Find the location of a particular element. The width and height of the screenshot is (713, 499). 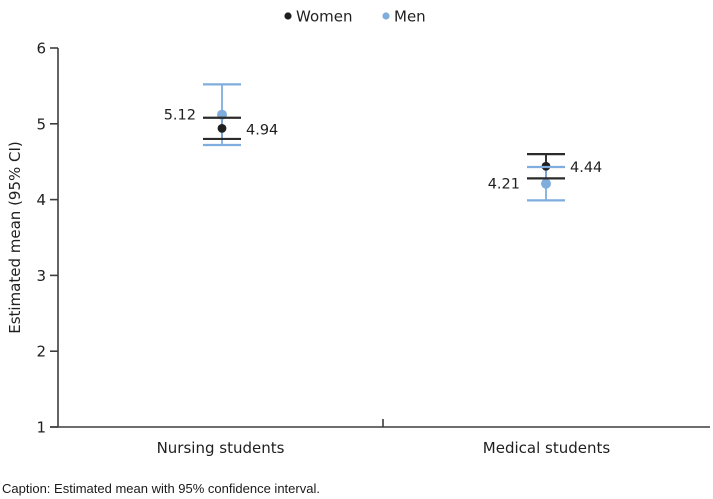

legend-label-women: Women is located at coordinates (324, 17).